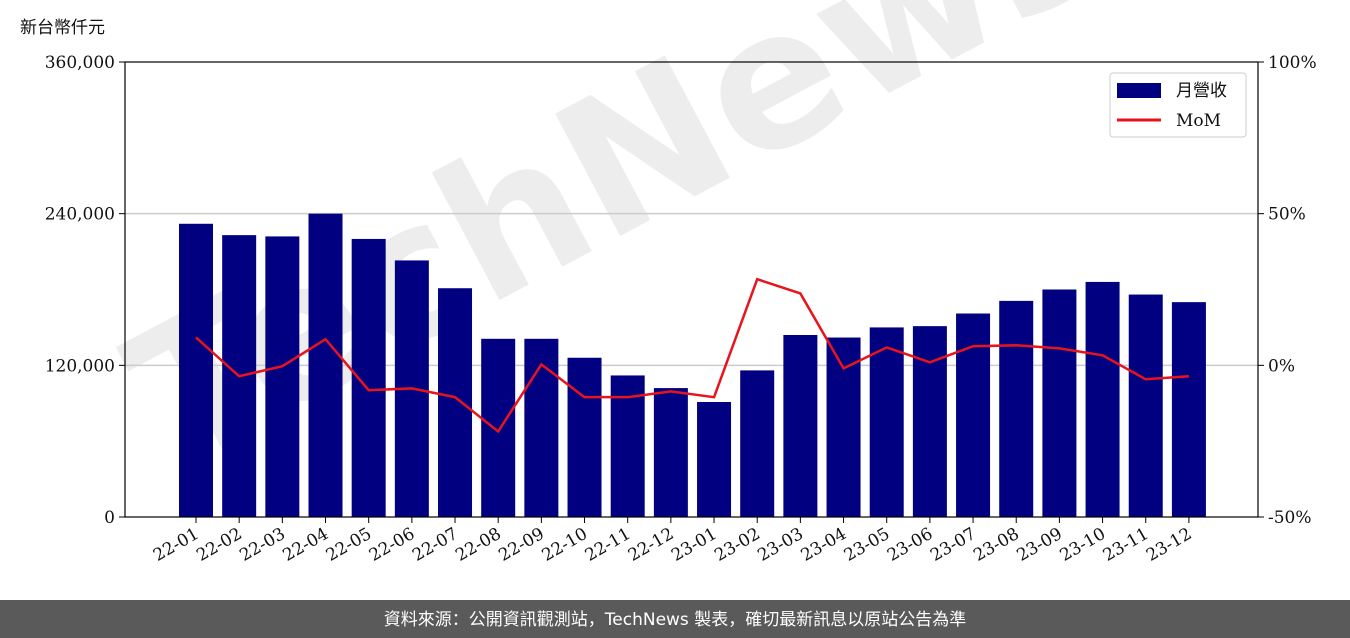 The height and width of the screenshot is (638, 1350). Describe the element at coordinates (176, 545) in the screenshot. I see `x-tick-label: 22-01` at that location.